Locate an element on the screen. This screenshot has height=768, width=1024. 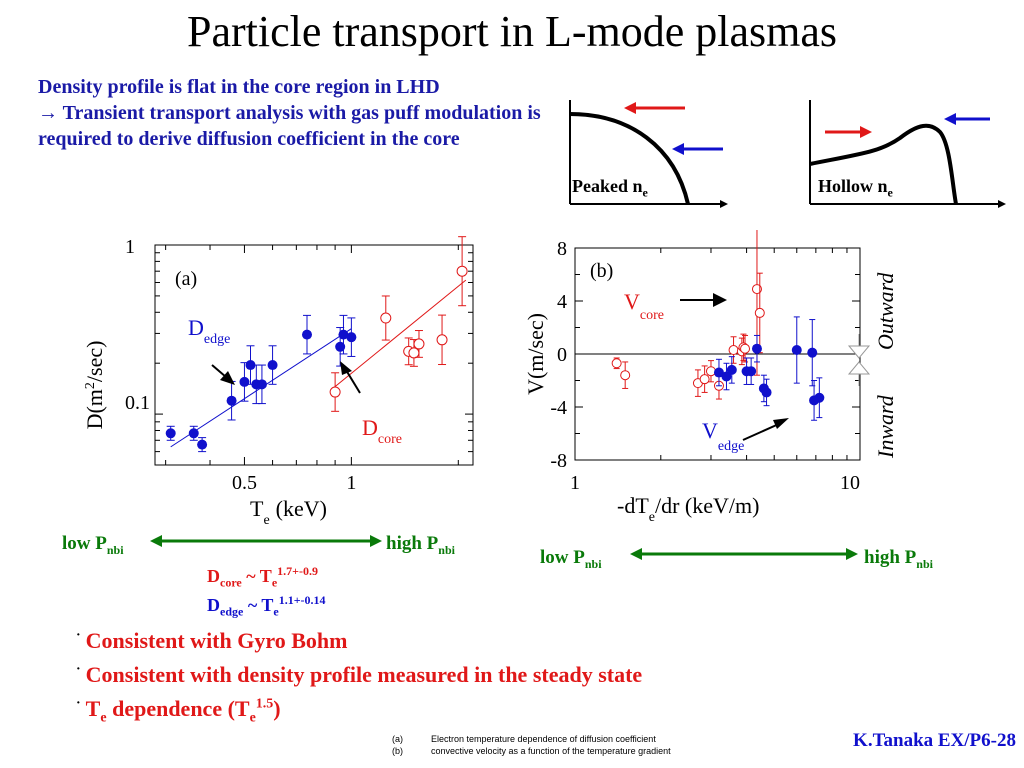
hollow-curve is located at coordinates (883, 164).